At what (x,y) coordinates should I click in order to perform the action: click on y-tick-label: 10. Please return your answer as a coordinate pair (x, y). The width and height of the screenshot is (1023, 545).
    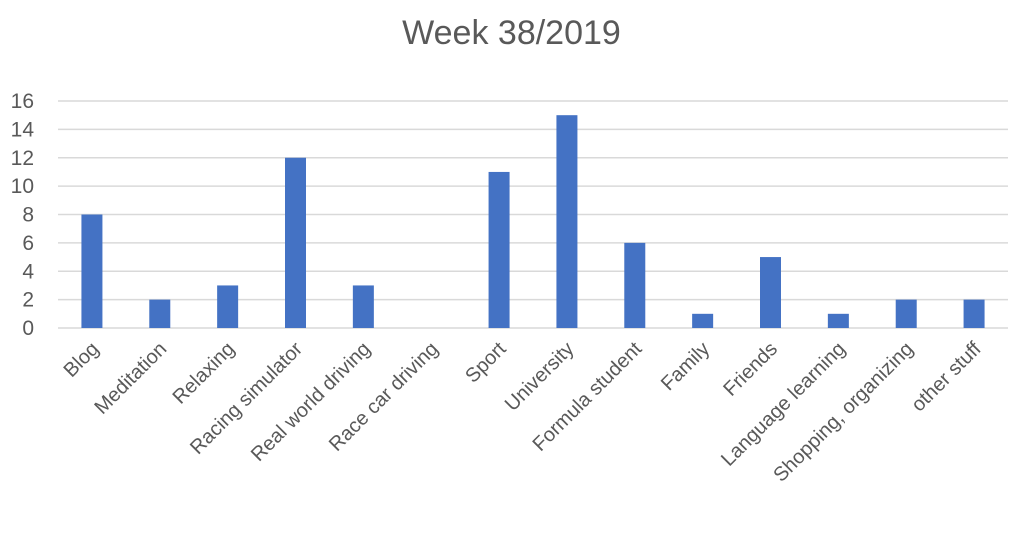
    Looking at the image, I should click on (22, 186).